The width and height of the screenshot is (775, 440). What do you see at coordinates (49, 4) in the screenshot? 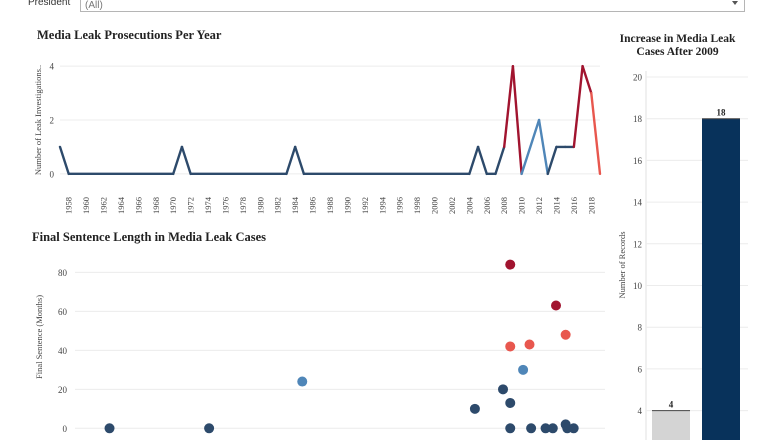
I see `president-filter-label: President` at bounding box center [49, 4].